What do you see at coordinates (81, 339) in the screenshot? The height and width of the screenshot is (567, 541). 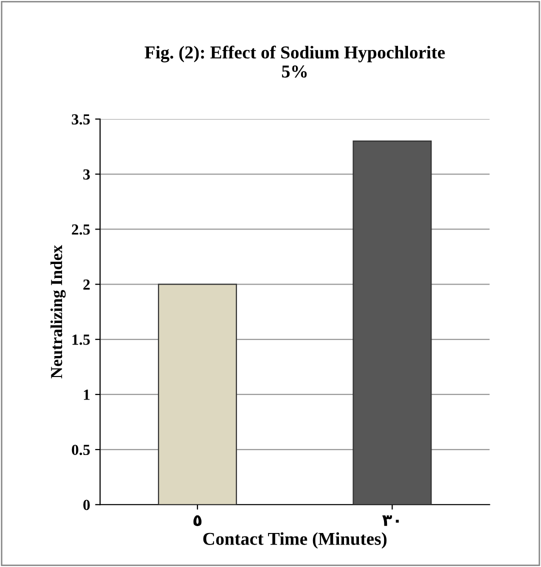 I see `y-tick-label: 1.5` at bounding box center [81, 339].